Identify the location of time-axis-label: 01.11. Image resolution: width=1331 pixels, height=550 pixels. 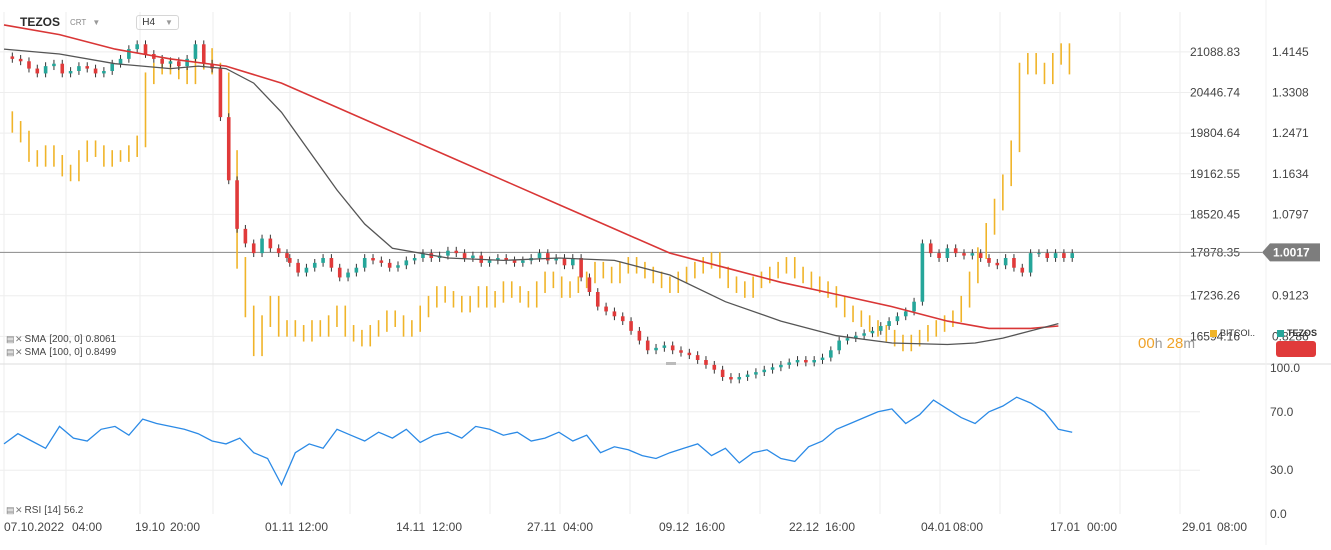
(279, 527).